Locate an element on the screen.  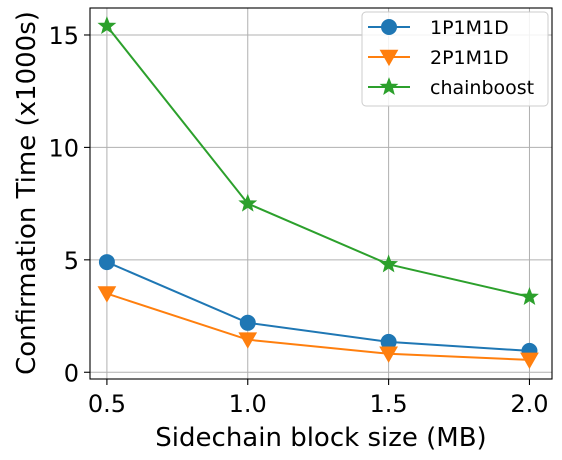
series-line-2P1M1D is located at coordinates (318, 326).